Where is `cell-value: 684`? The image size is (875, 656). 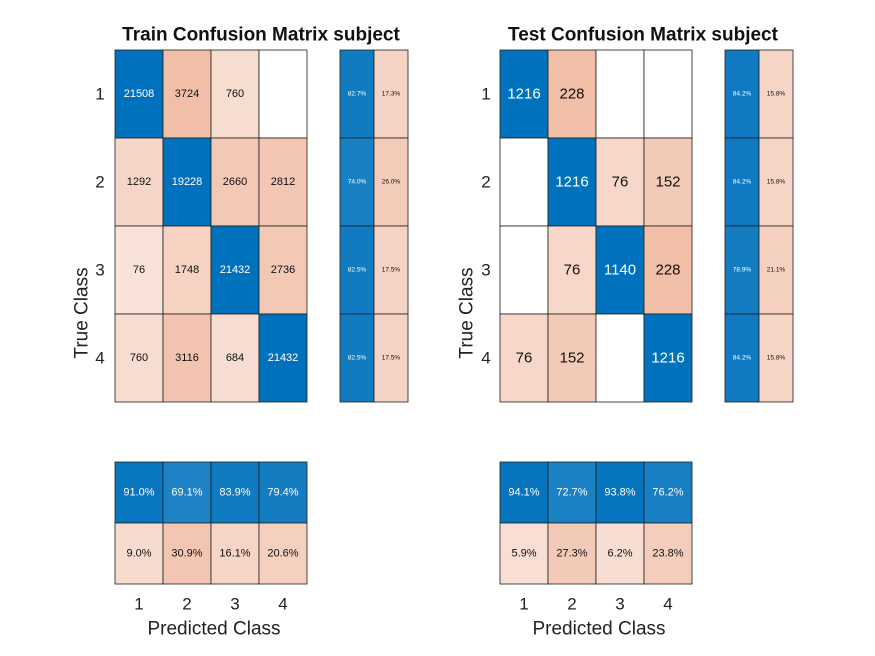
cell-value: 684 is located at coordinates (235, 358).